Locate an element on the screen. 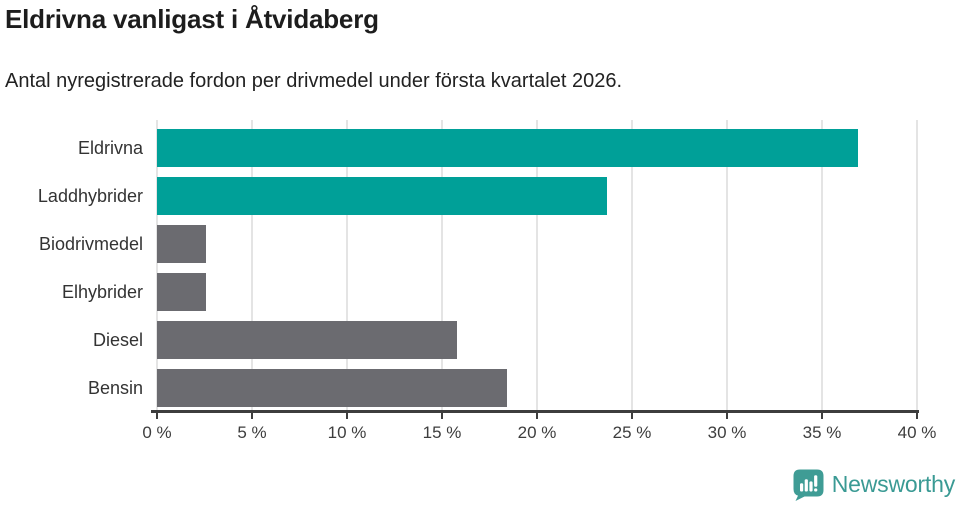 Image resolution: width=960 pixels, height=505 pixels. brand-footer: Newsworthy is located at coordinates (873, 484).